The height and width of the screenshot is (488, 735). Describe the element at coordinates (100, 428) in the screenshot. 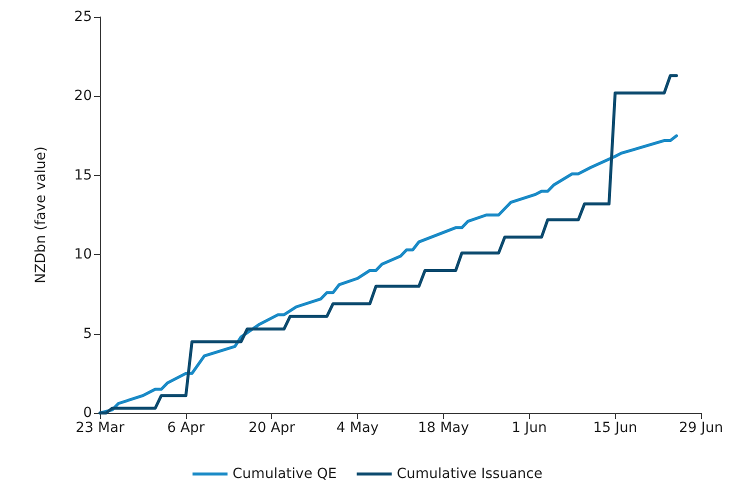

I see `x-tick-label: 23 Mar` at that location.